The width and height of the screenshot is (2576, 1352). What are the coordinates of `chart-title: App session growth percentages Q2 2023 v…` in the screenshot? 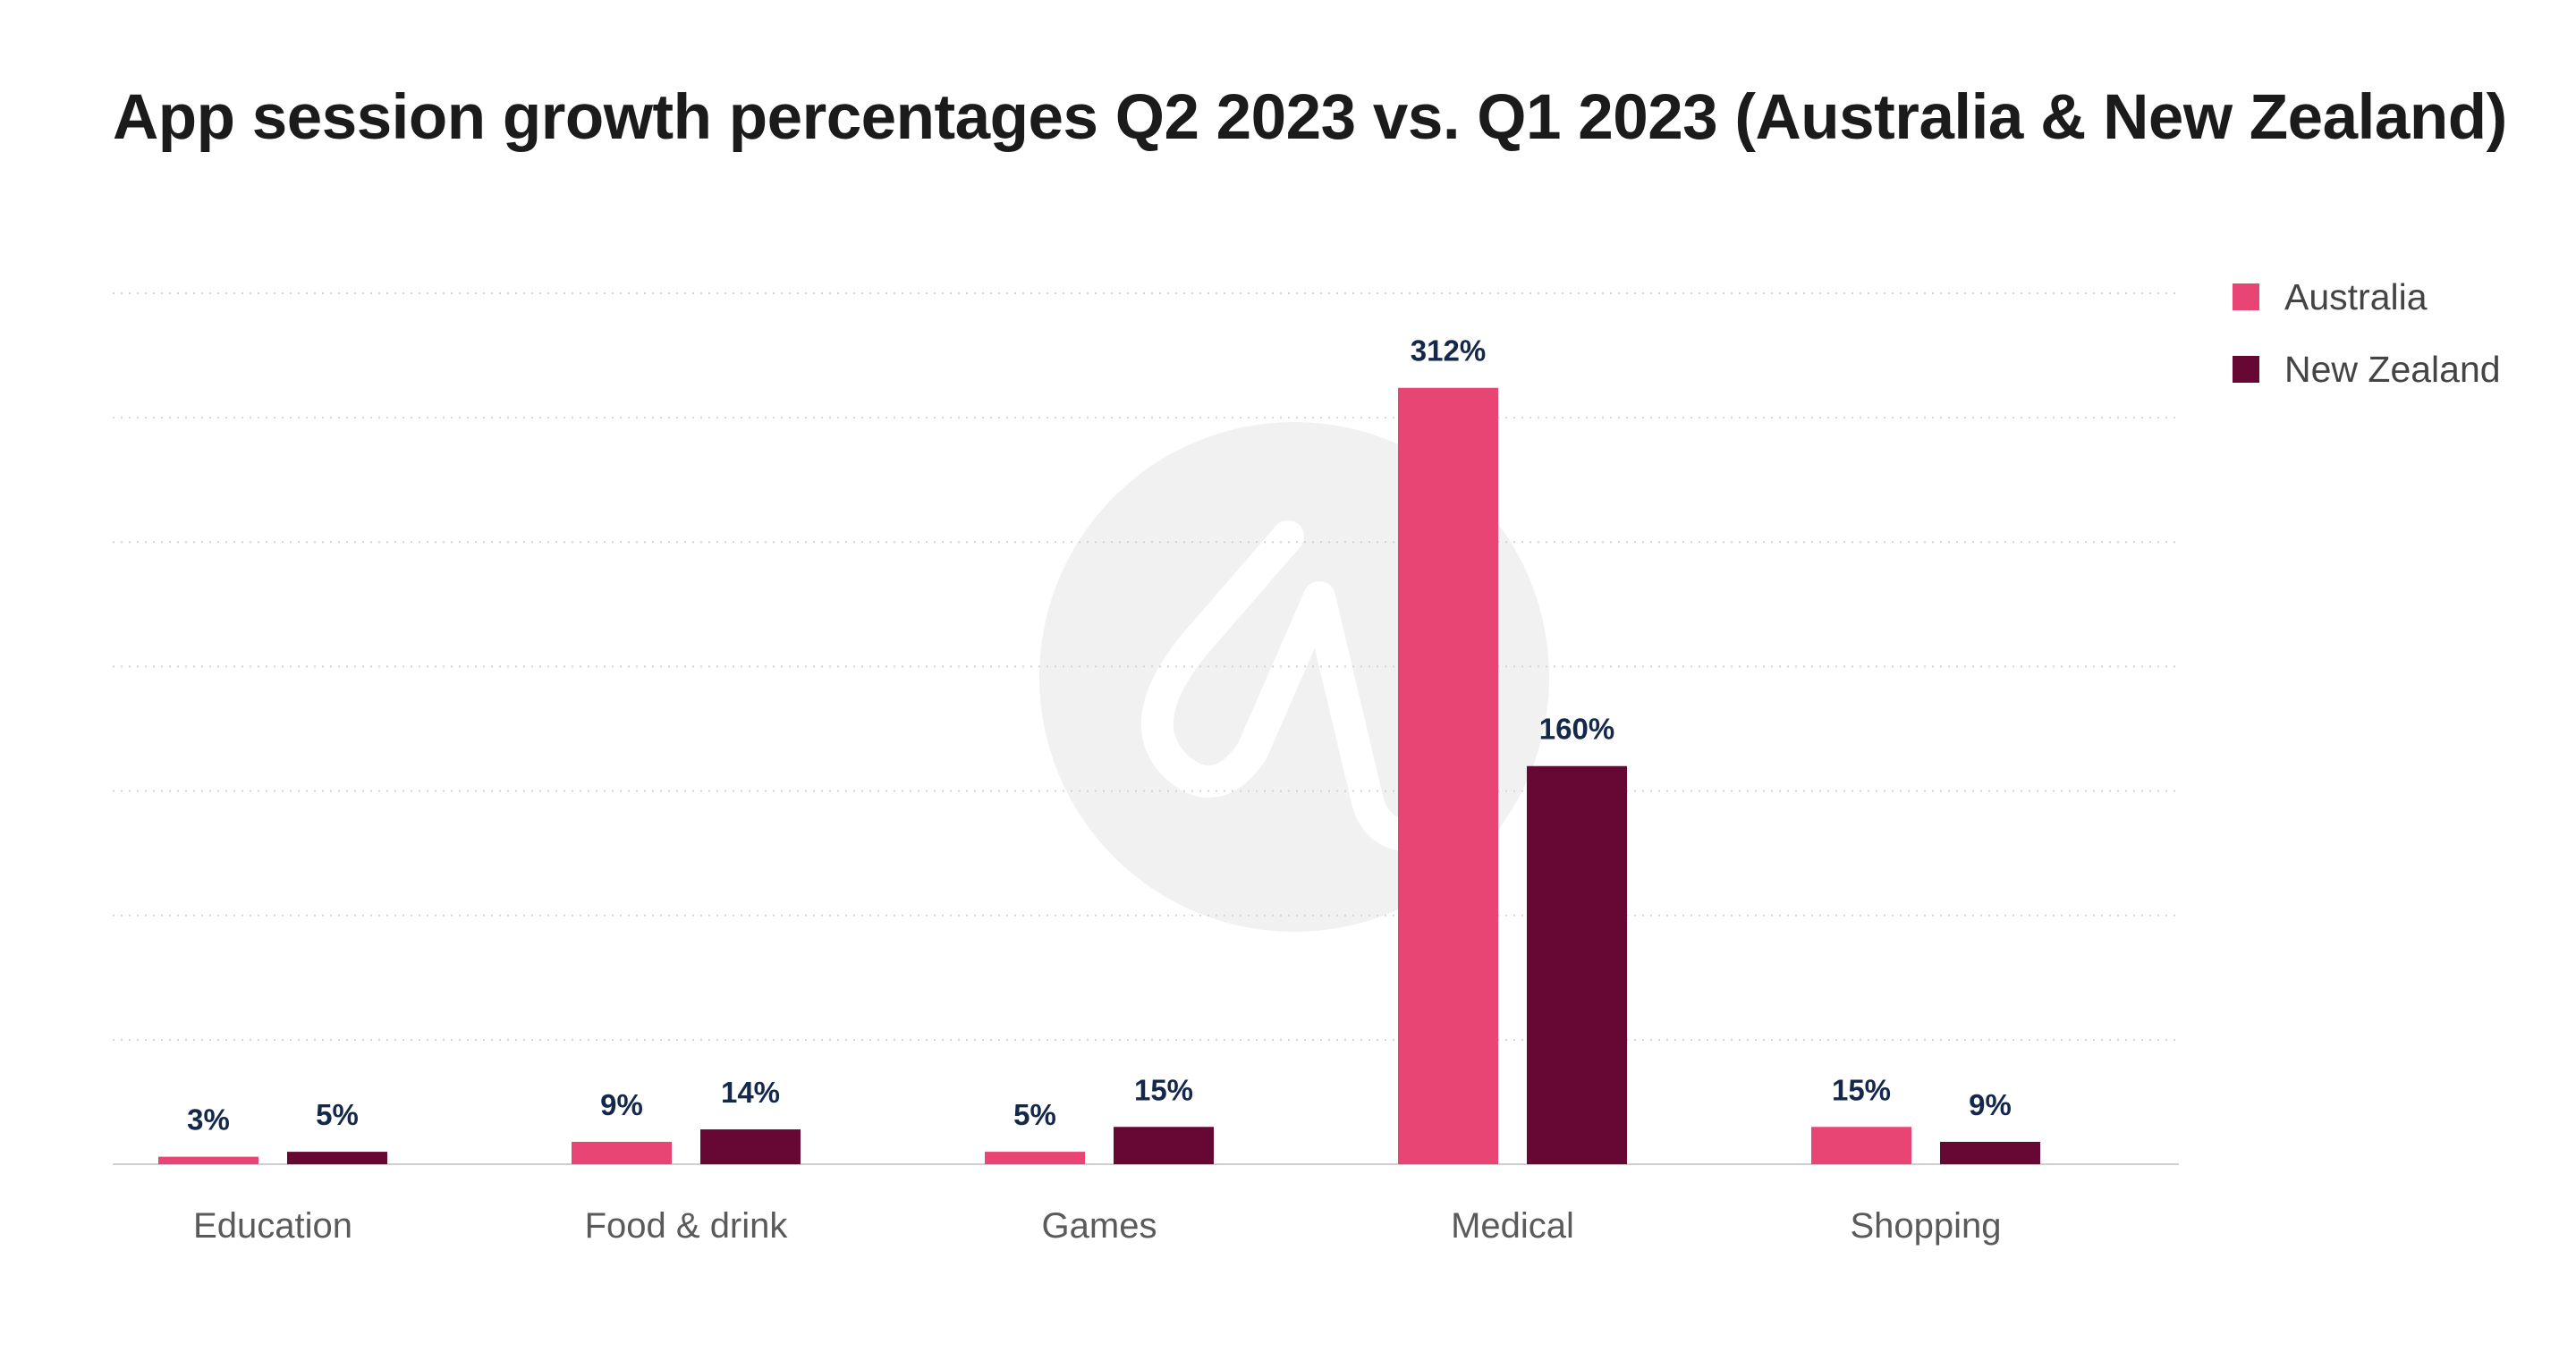 It's located at (1310, 117).